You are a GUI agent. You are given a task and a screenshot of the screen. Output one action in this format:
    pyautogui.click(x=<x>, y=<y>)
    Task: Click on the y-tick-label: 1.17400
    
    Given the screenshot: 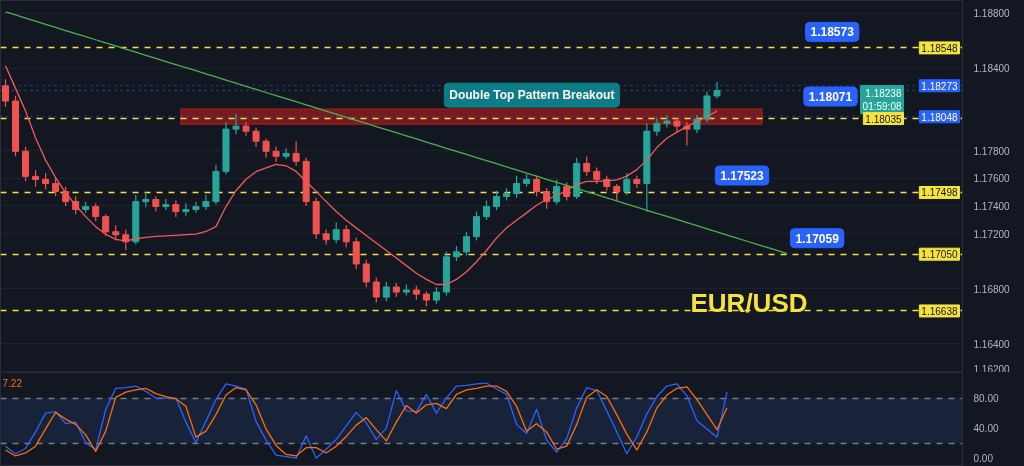 What is the action you would take?
    pyautogui.click(x=992, y=206)
    